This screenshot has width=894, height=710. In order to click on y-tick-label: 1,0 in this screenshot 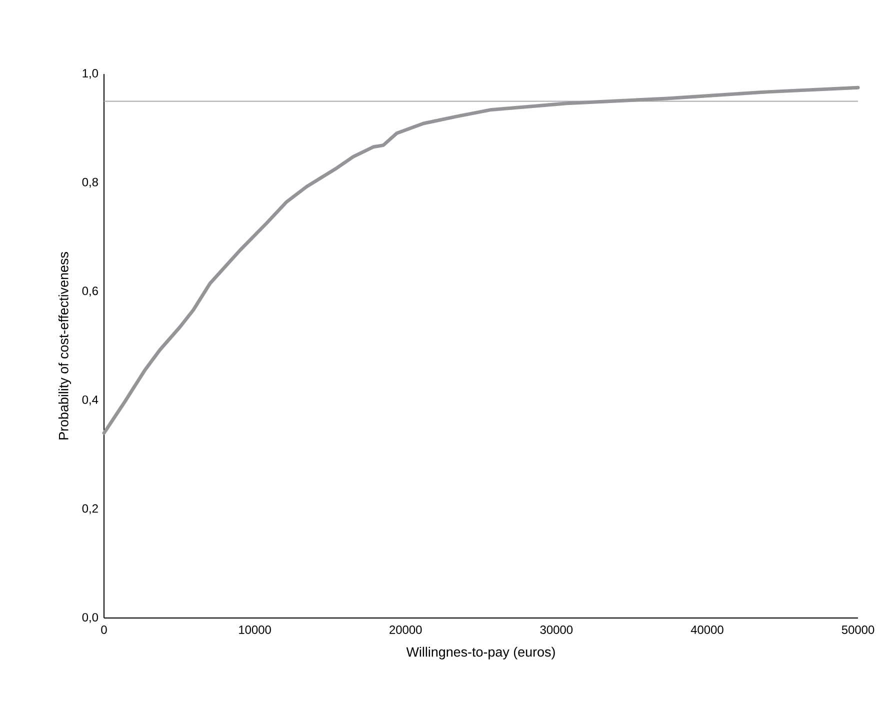, I will do `click(90, 74)`.